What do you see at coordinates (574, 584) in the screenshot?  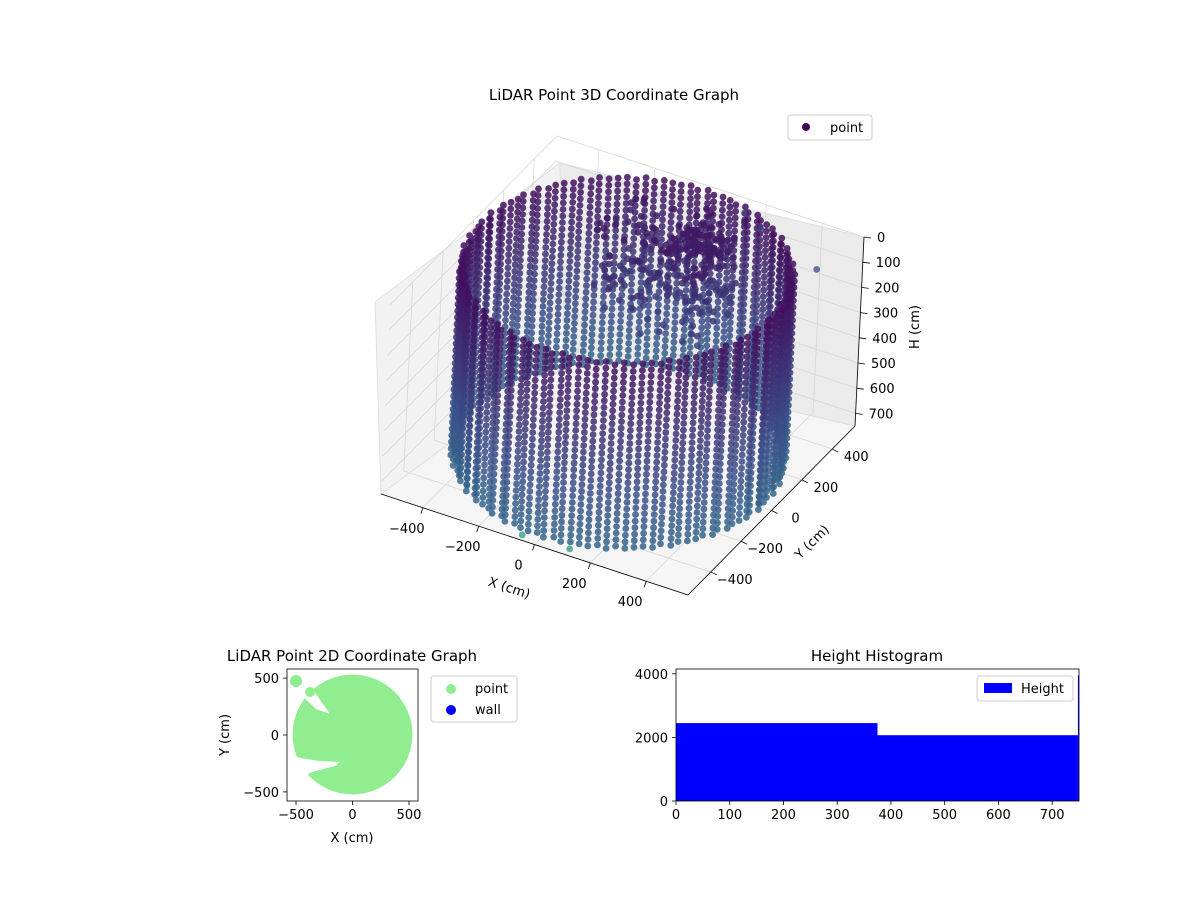 I see `x-tick-label: 200` at bounding box center [574, 584].